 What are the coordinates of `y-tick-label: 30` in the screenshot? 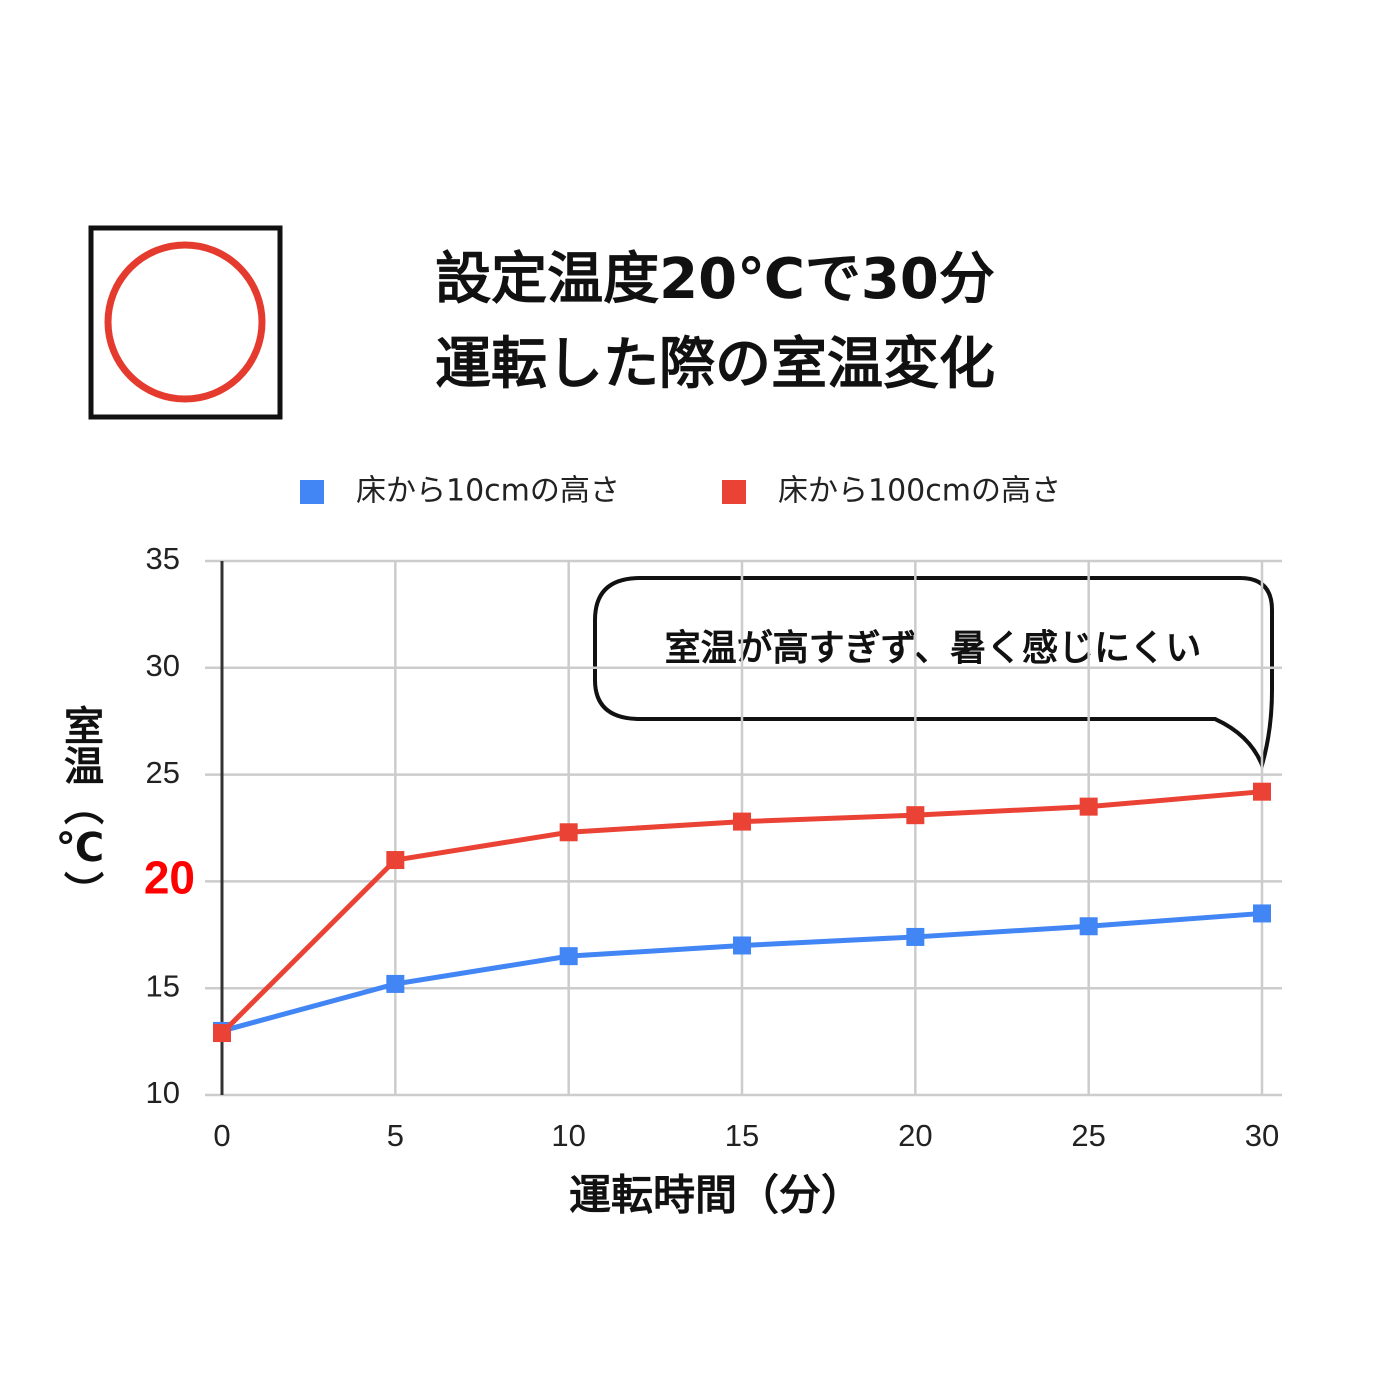 It's located at (163, 665).